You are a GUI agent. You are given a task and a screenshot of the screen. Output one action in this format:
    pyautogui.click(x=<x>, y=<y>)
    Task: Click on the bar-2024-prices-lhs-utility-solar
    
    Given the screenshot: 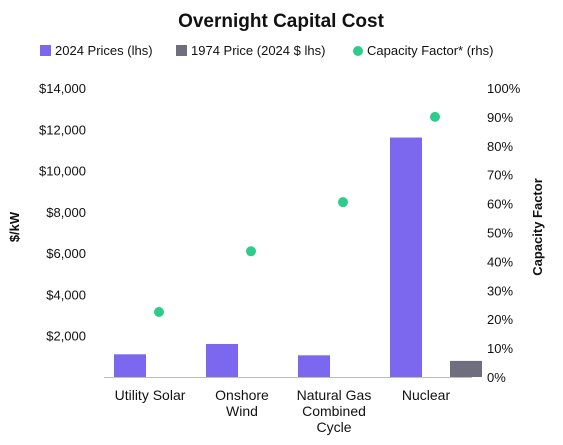 What is the action you would take?
    pyautogui.click(x=130, y=365)
    